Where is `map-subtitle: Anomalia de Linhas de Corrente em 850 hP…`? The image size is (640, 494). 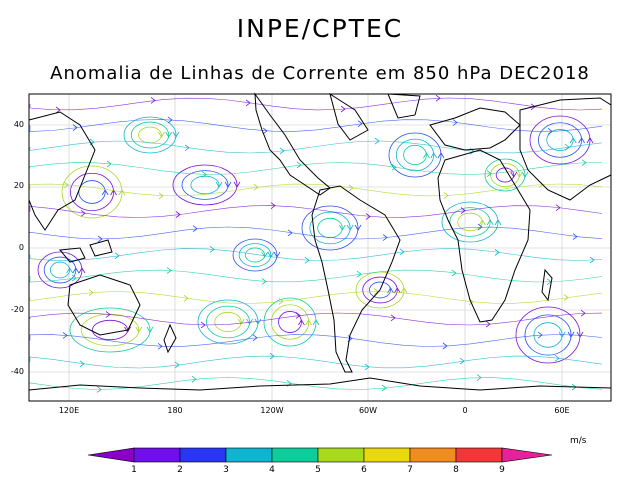
map-subtitle: Anomalia de Linhas de Corrente em 850 hP… is located at coordinates (320, 73).